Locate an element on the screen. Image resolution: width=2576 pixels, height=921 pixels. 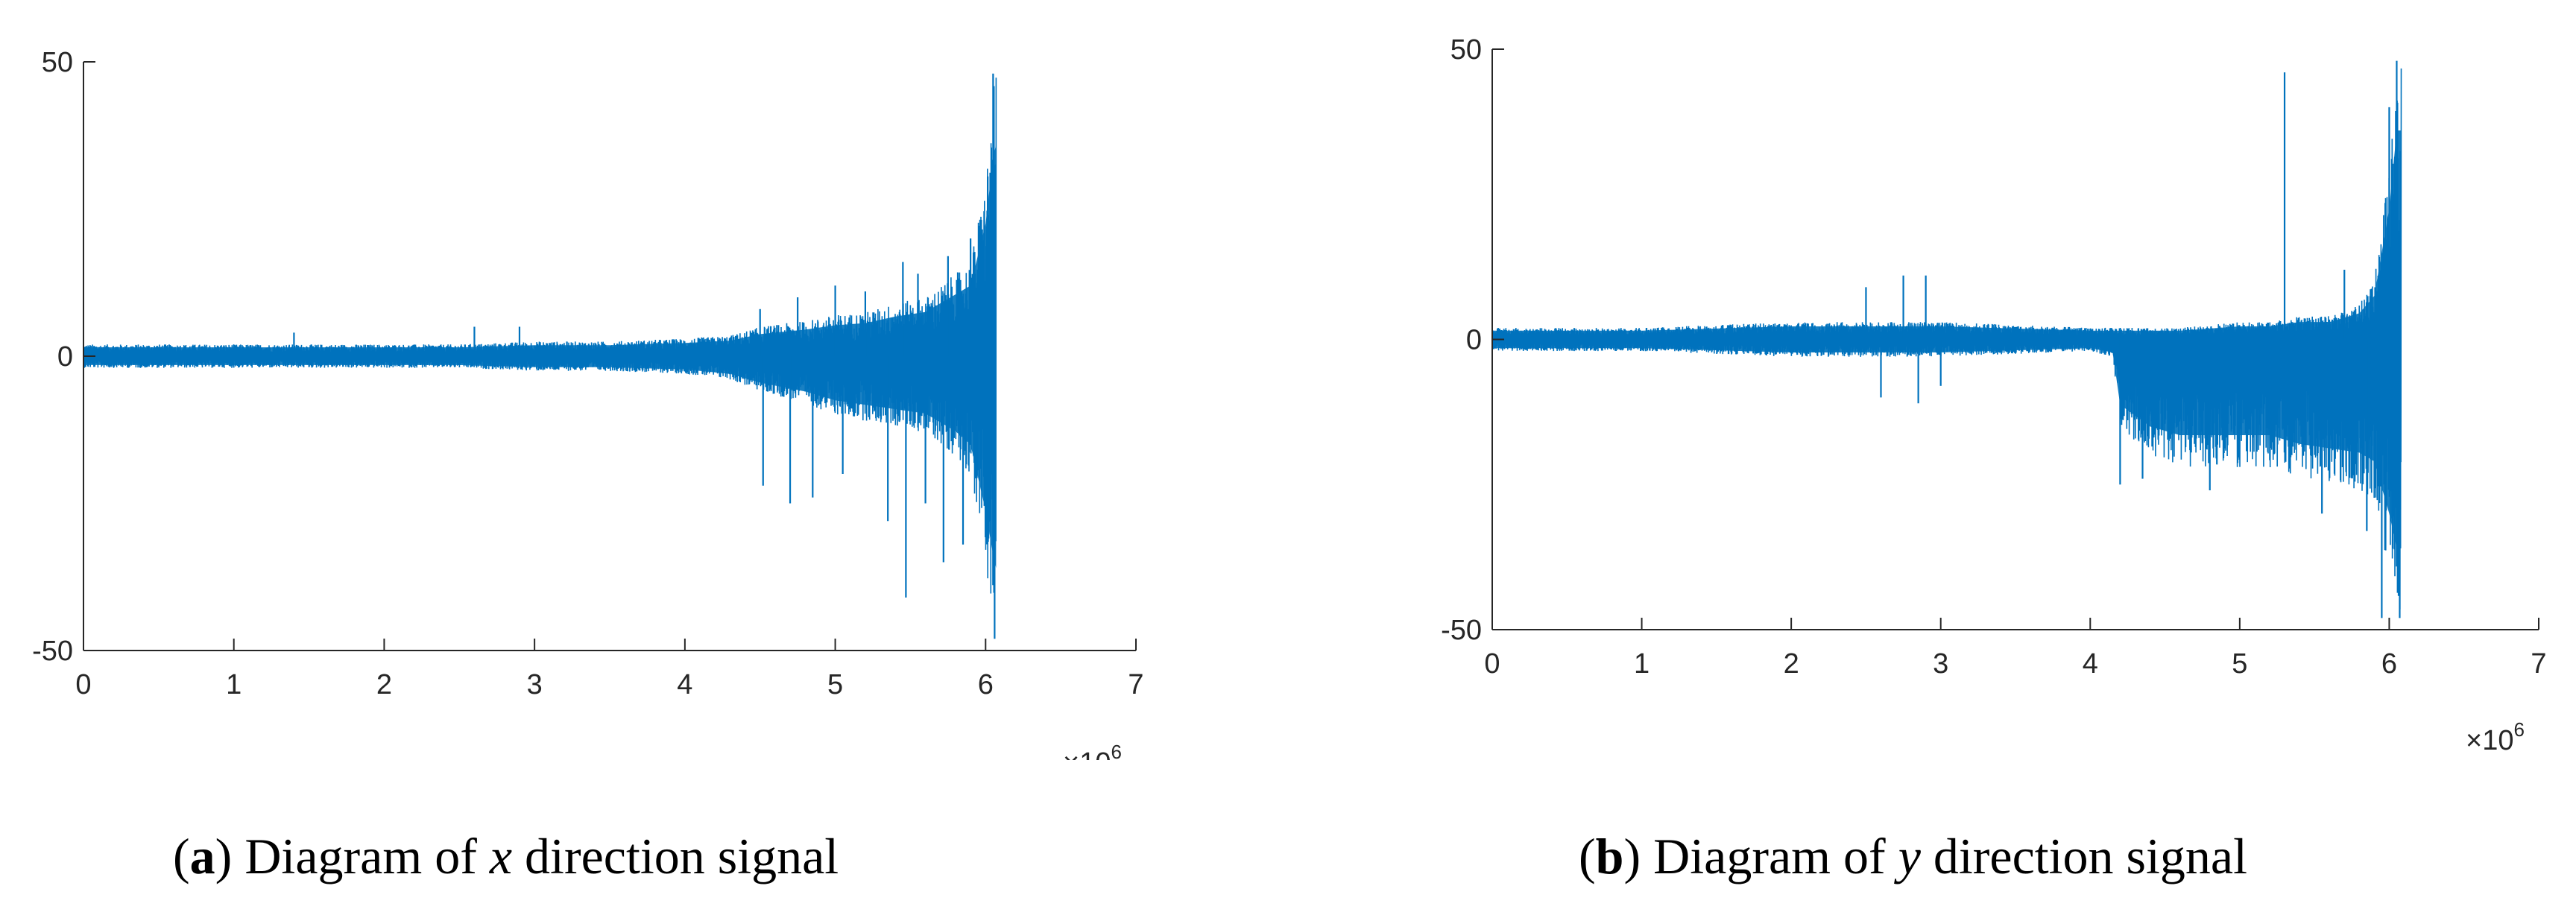
caption-a-tag: a is located at coordinates (202, 856).